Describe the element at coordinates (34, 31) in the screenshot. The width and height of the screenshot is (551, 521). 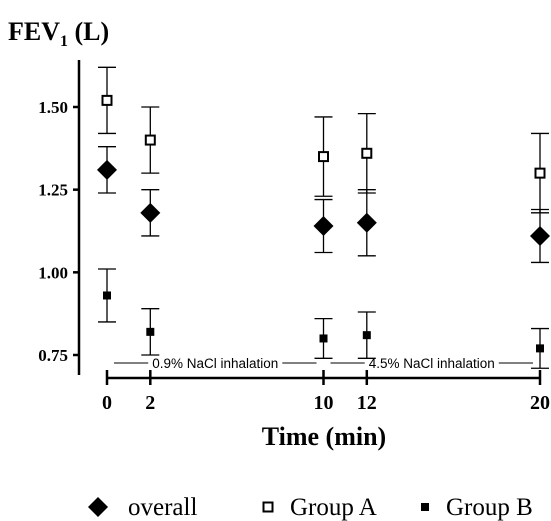
I see `chart-title-main: FEV` at that location.